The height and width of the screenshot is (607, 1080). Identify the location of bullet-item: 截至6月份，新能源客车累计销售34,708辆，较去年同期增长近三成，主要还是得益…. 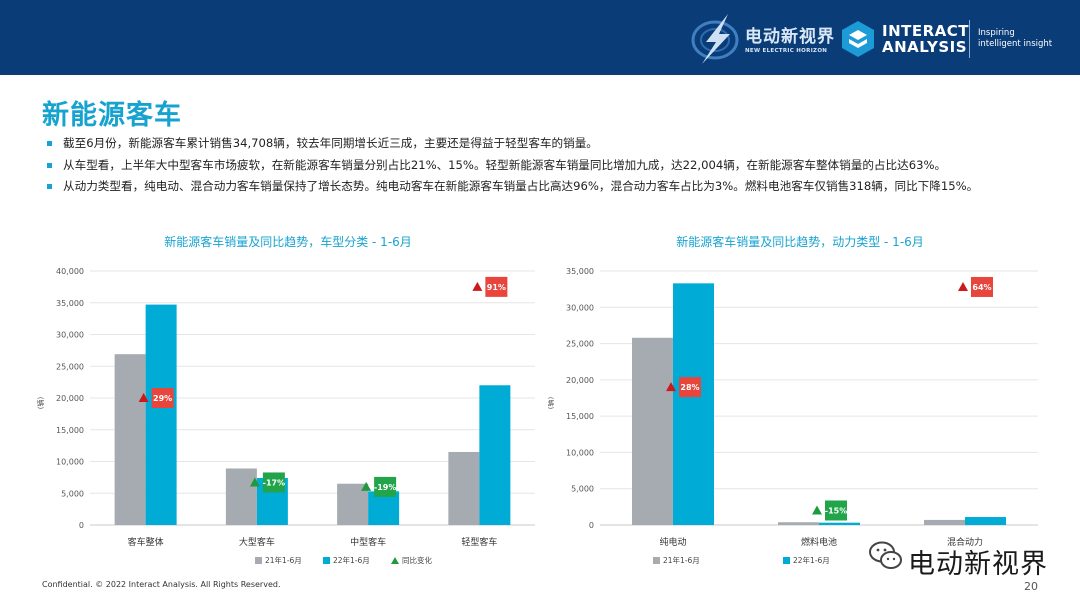
(555, 144).